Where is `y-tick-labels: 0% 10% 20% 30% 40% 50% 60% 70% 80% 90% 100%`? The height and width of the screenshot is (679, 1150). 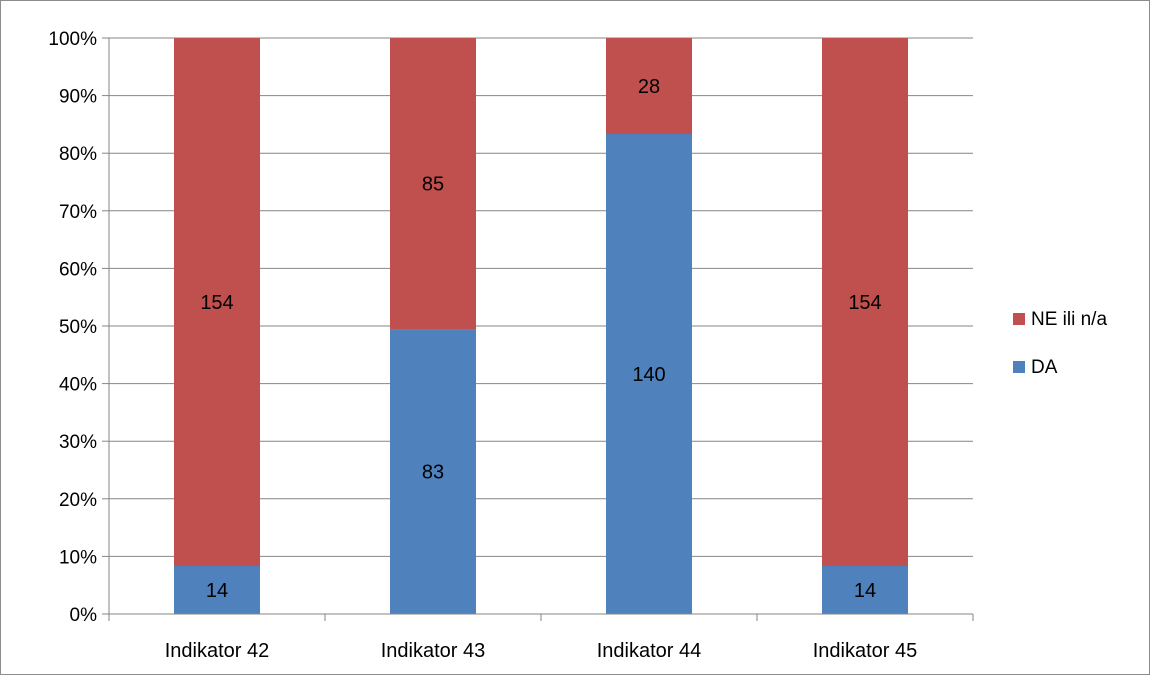
y-tick-labels: 0% 10% 20% 30% 40% 50% 60% 70% 80% 90% 100% is located at coordinates (72, 327).